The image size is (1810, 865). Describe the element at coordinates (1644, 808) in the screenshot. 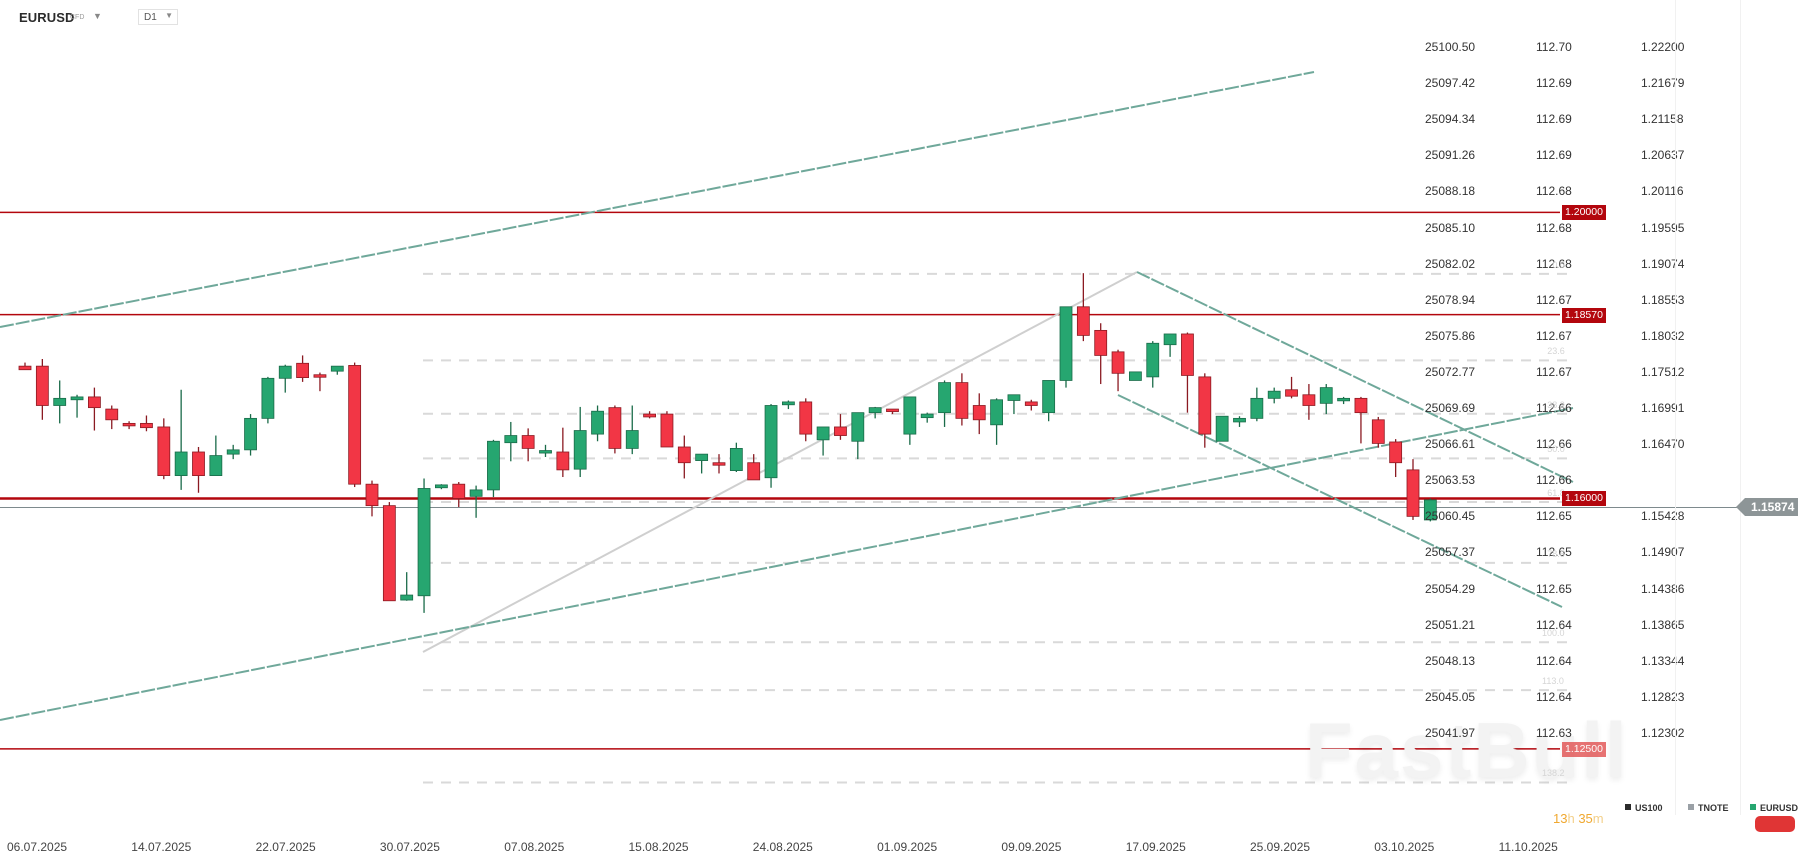

I see `legend-us100: US100` at that location.